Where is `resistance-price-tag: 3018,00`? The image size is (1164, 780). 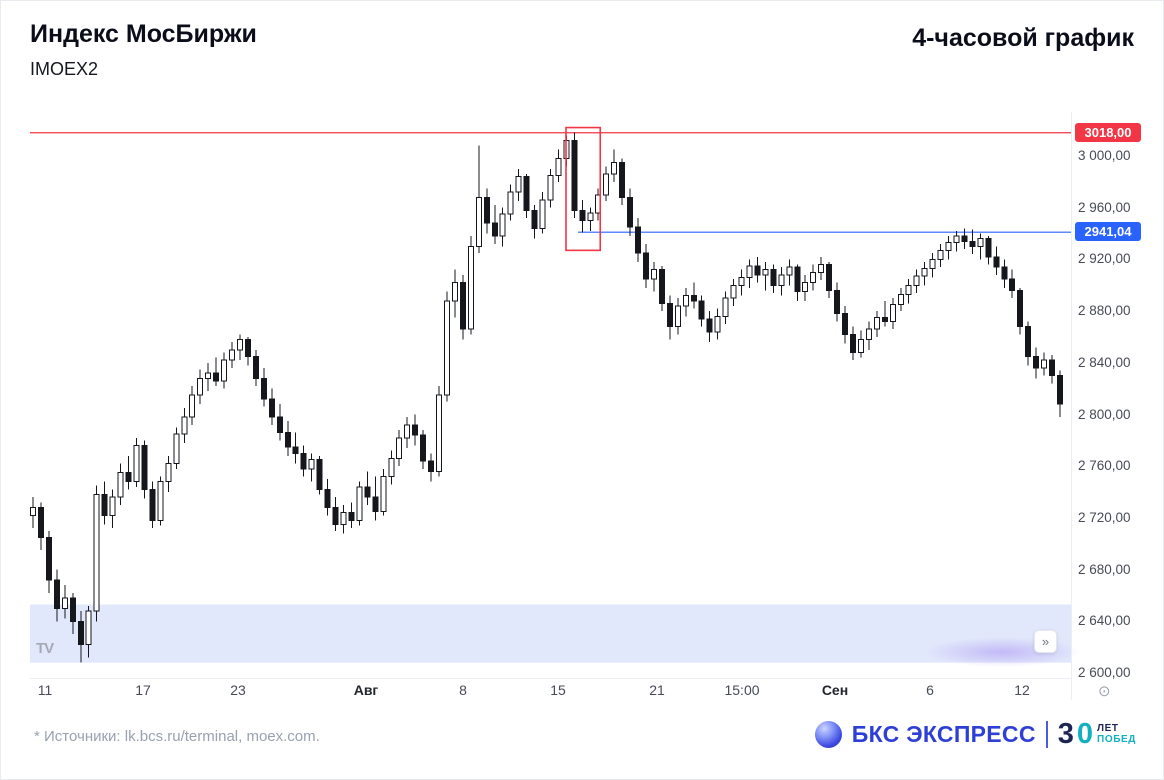
resistance-price-tag: 3018,00 is located at coordinates (1108, 132).